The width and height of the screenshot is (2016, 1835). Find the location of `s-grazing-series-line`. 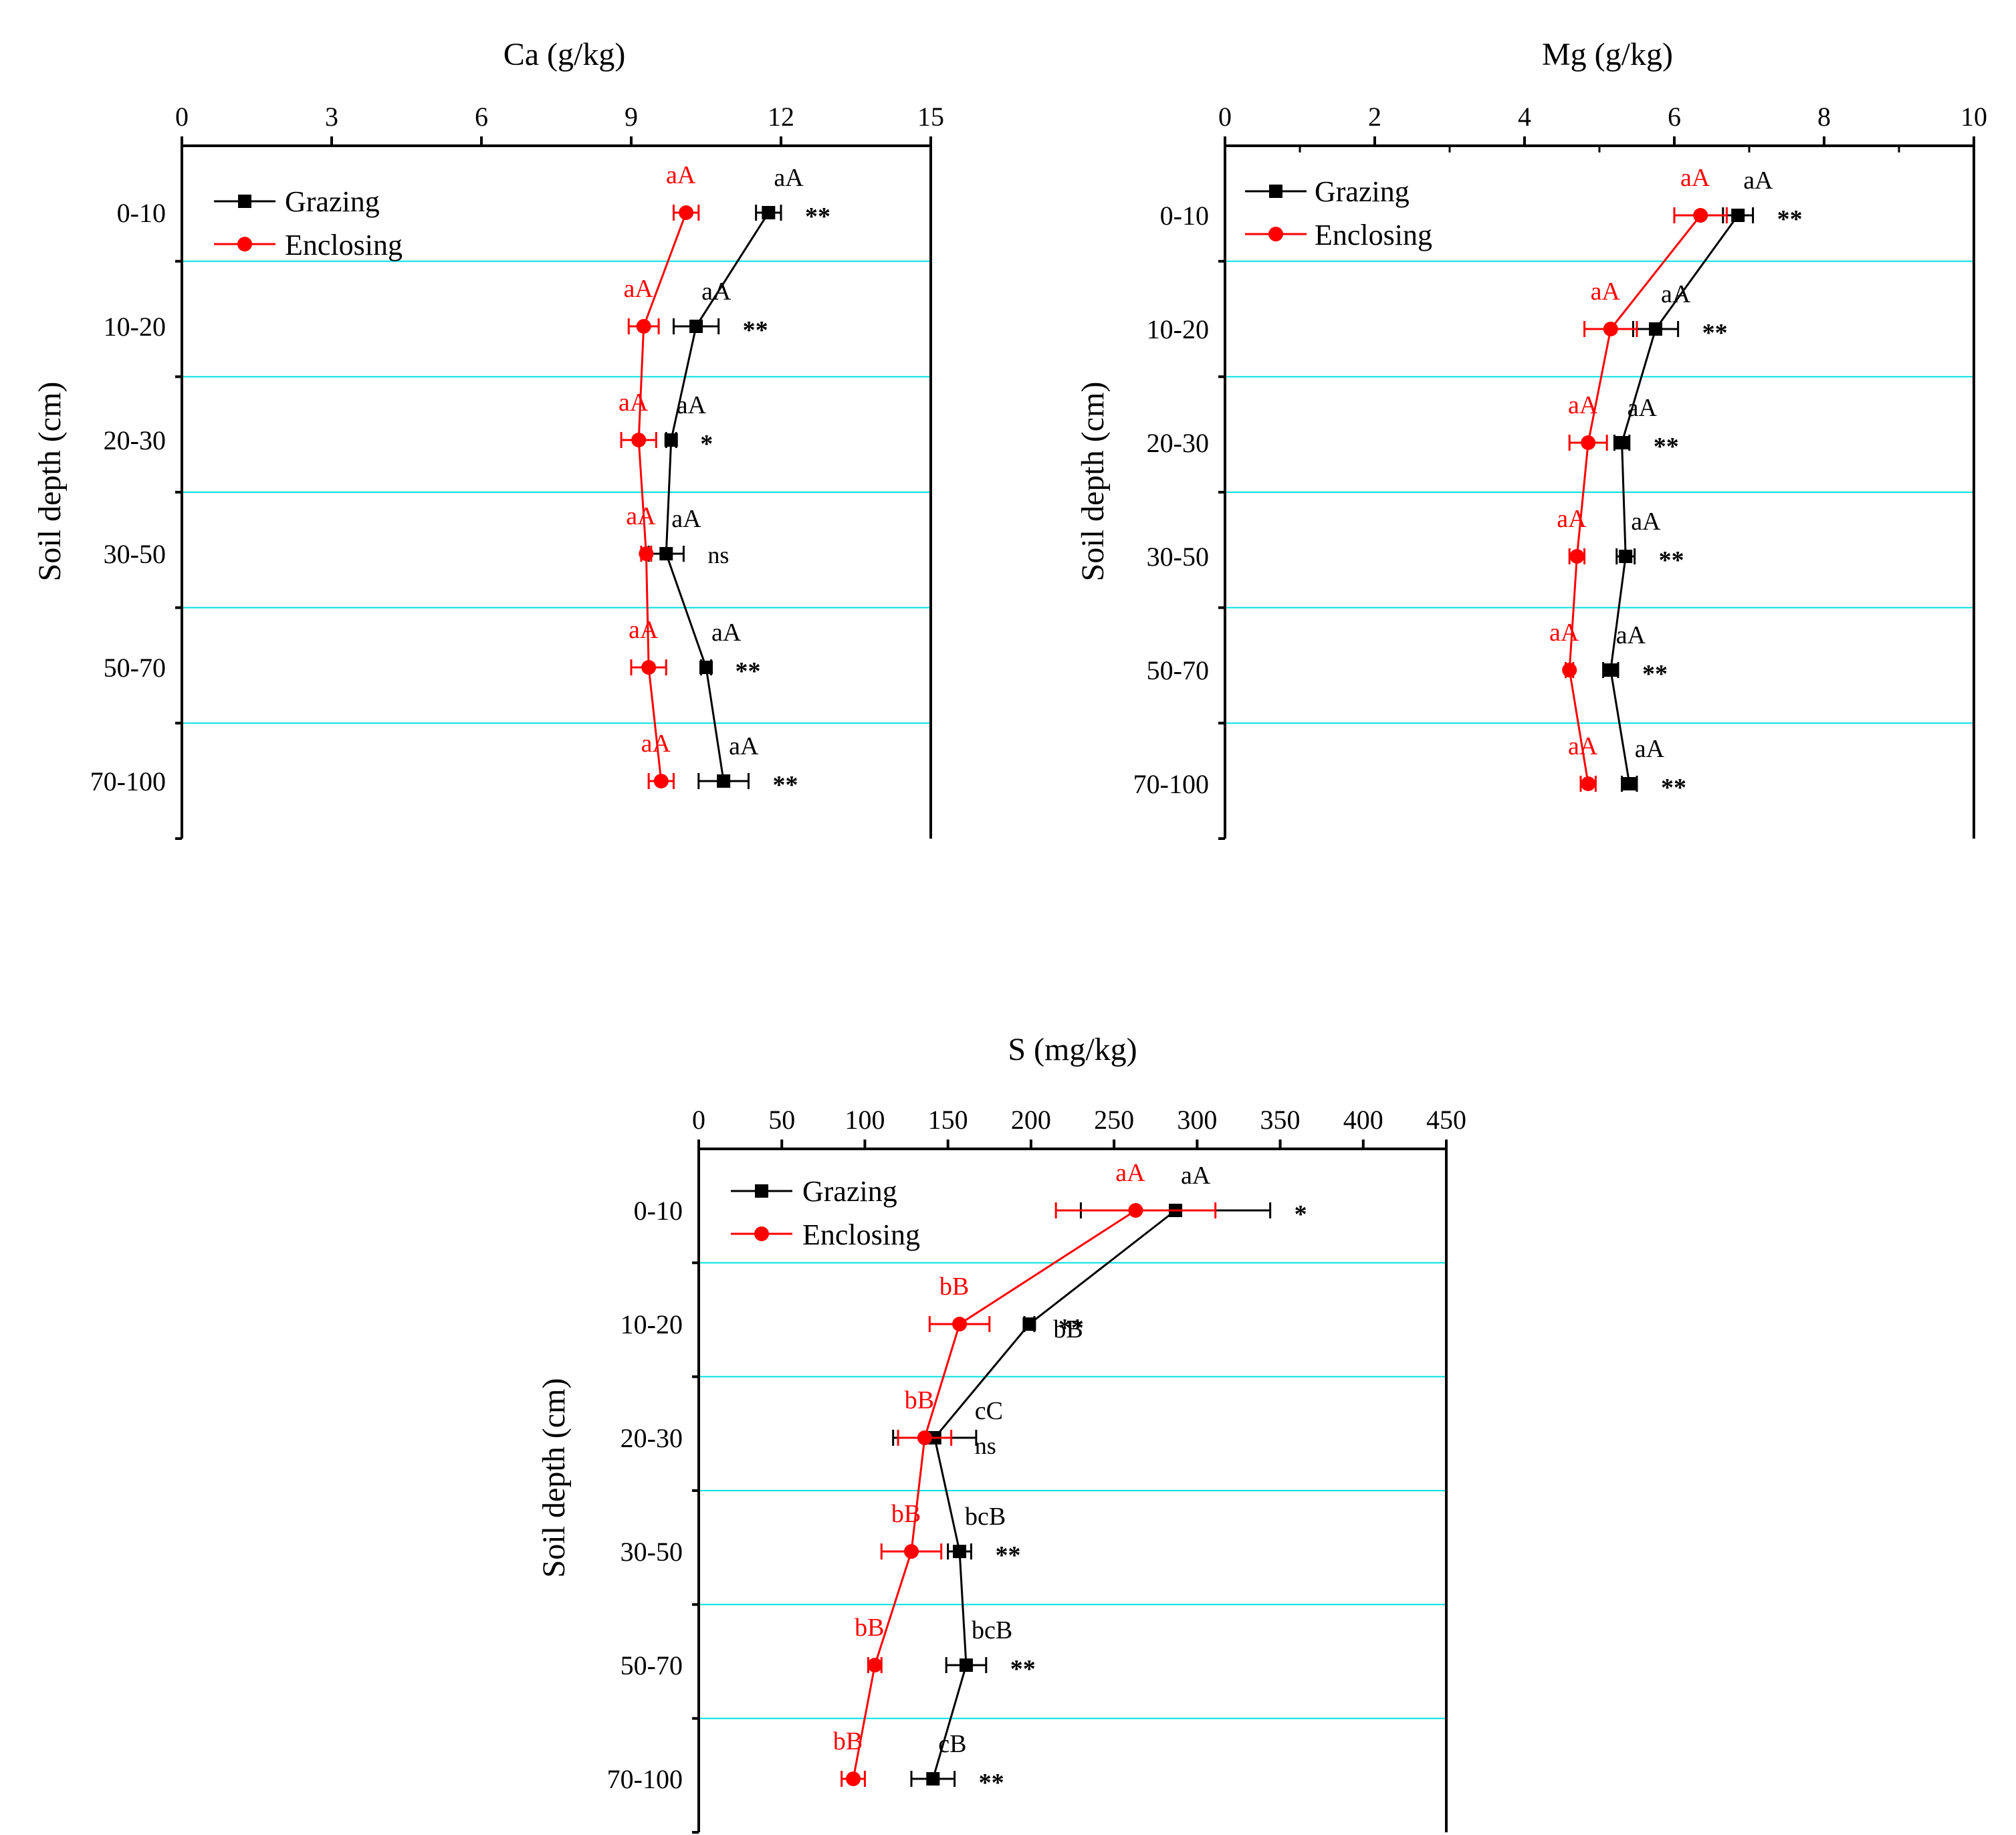

s-grazing-series-line is located at coordinates (1053, 1494).